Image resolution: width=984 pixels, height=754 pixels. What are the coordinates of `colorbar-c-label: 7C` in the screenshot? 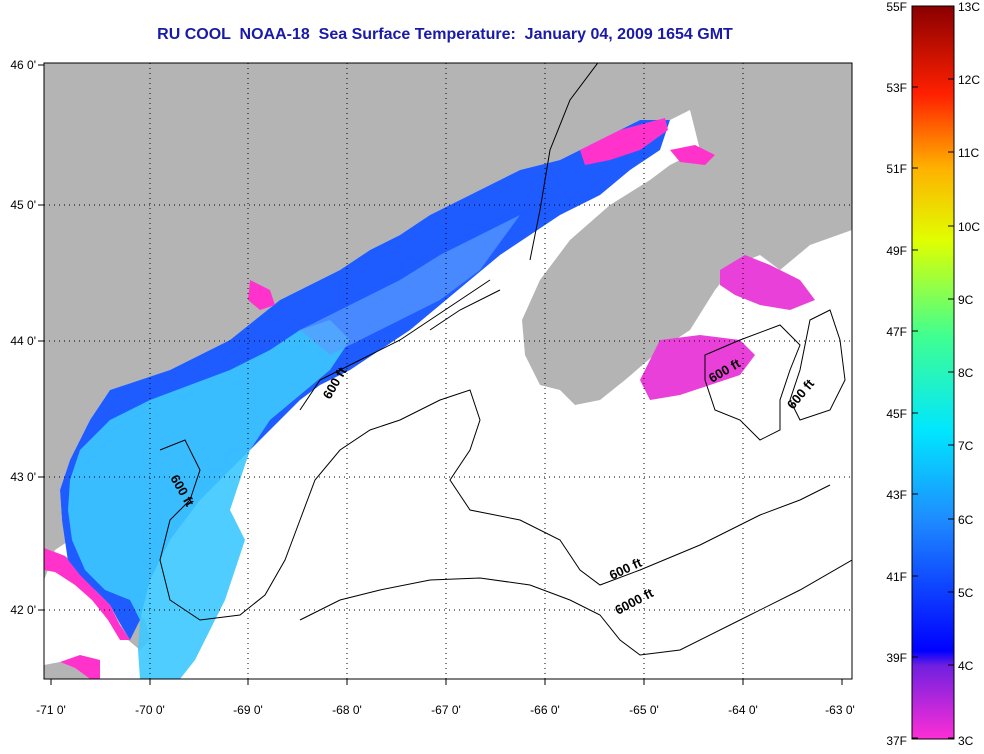 It's located at (966, 446).